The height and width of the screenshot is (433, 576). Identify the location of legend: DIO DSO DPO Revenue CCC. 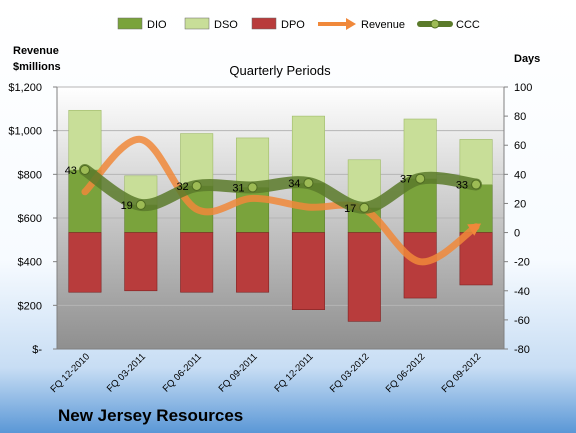
(298, 24).